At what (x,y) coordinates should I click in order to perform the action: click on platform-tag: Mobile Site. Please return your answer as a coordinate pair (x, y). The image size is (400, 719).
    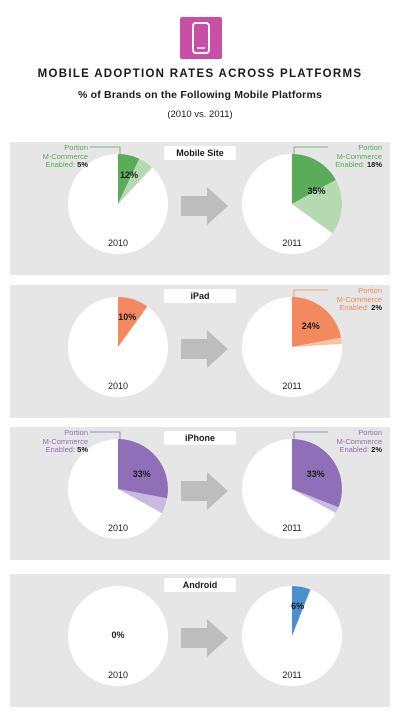
    Looking at the image, I should click on (200, 153).